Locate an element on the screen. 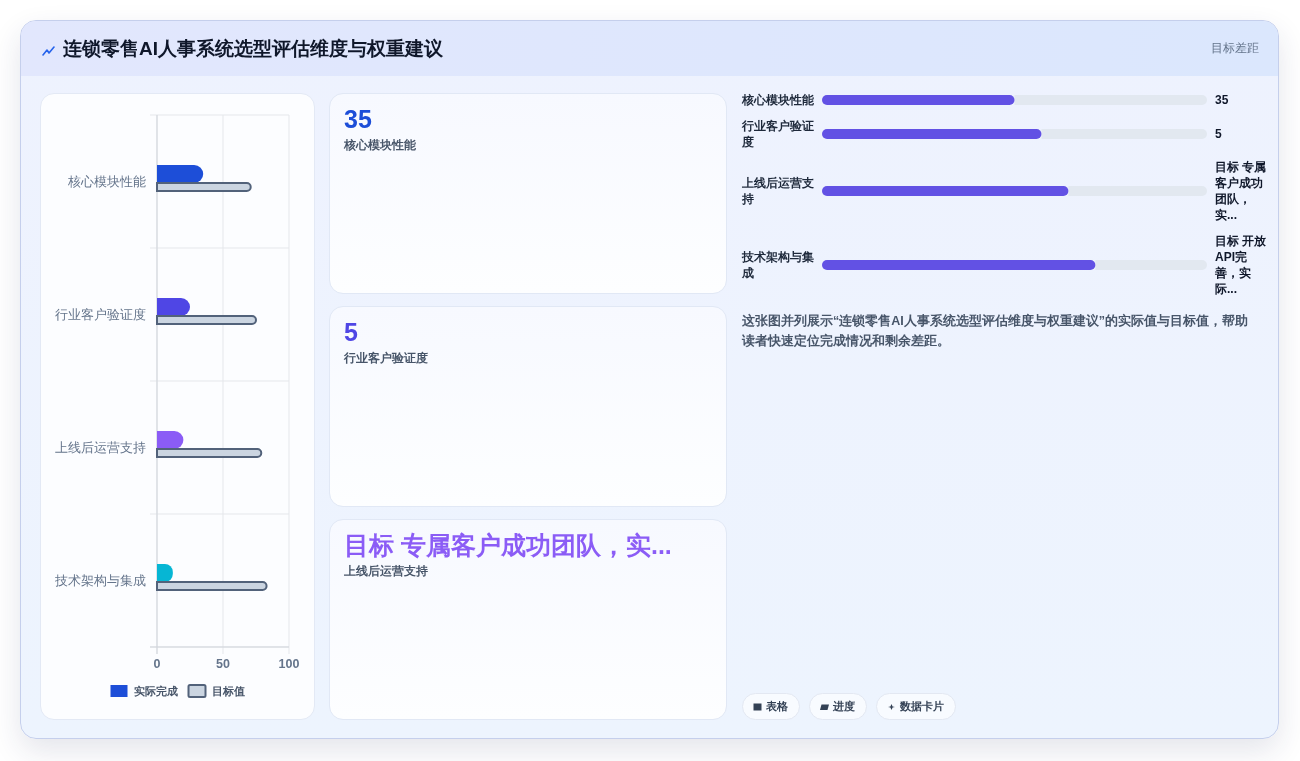 Image resolution: width=1300 pixels, height=761 pixels. text: 数据卡片 is located at coordinates (922, 706).